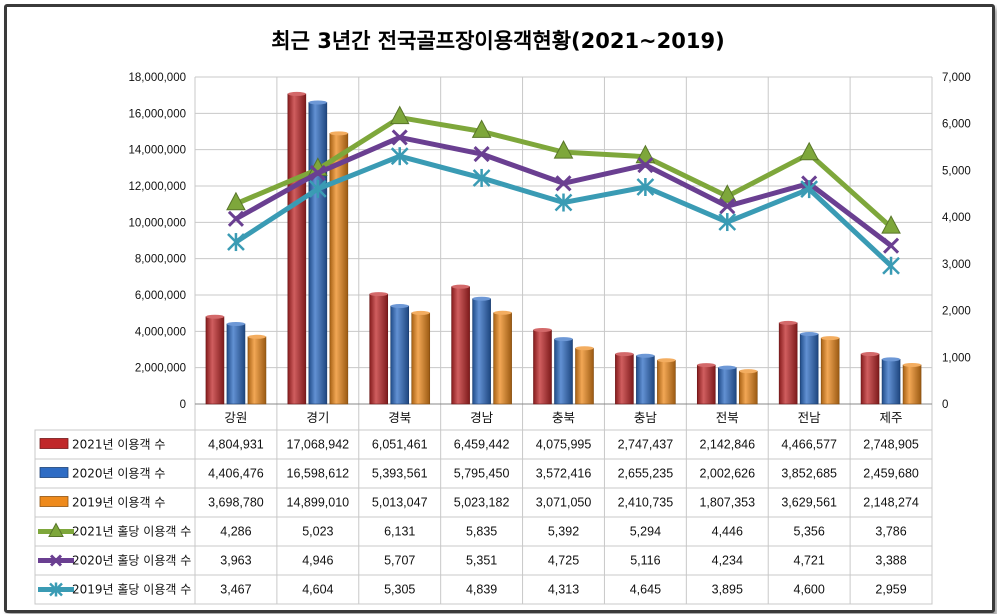  What do you see at coordinates (183, 405) in the screenshot?
I see `left-axis-tick-label: 0` at bounding box center [183, 405].